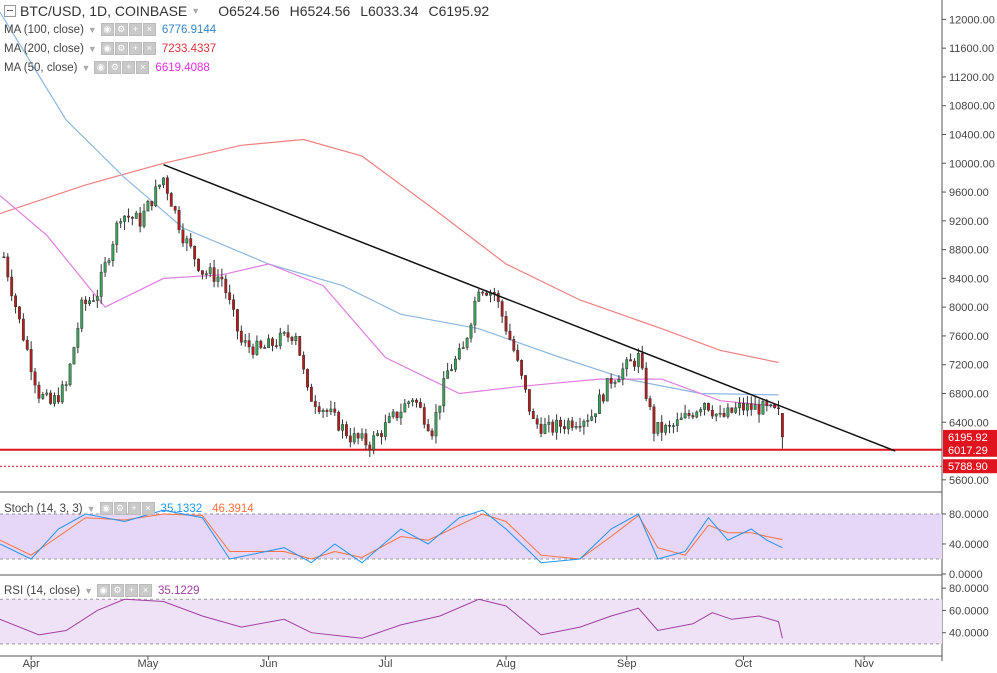 The height and width of the screenshot is (673, 997). I want to click on collapse-toggle-icon, so click(10, 11).